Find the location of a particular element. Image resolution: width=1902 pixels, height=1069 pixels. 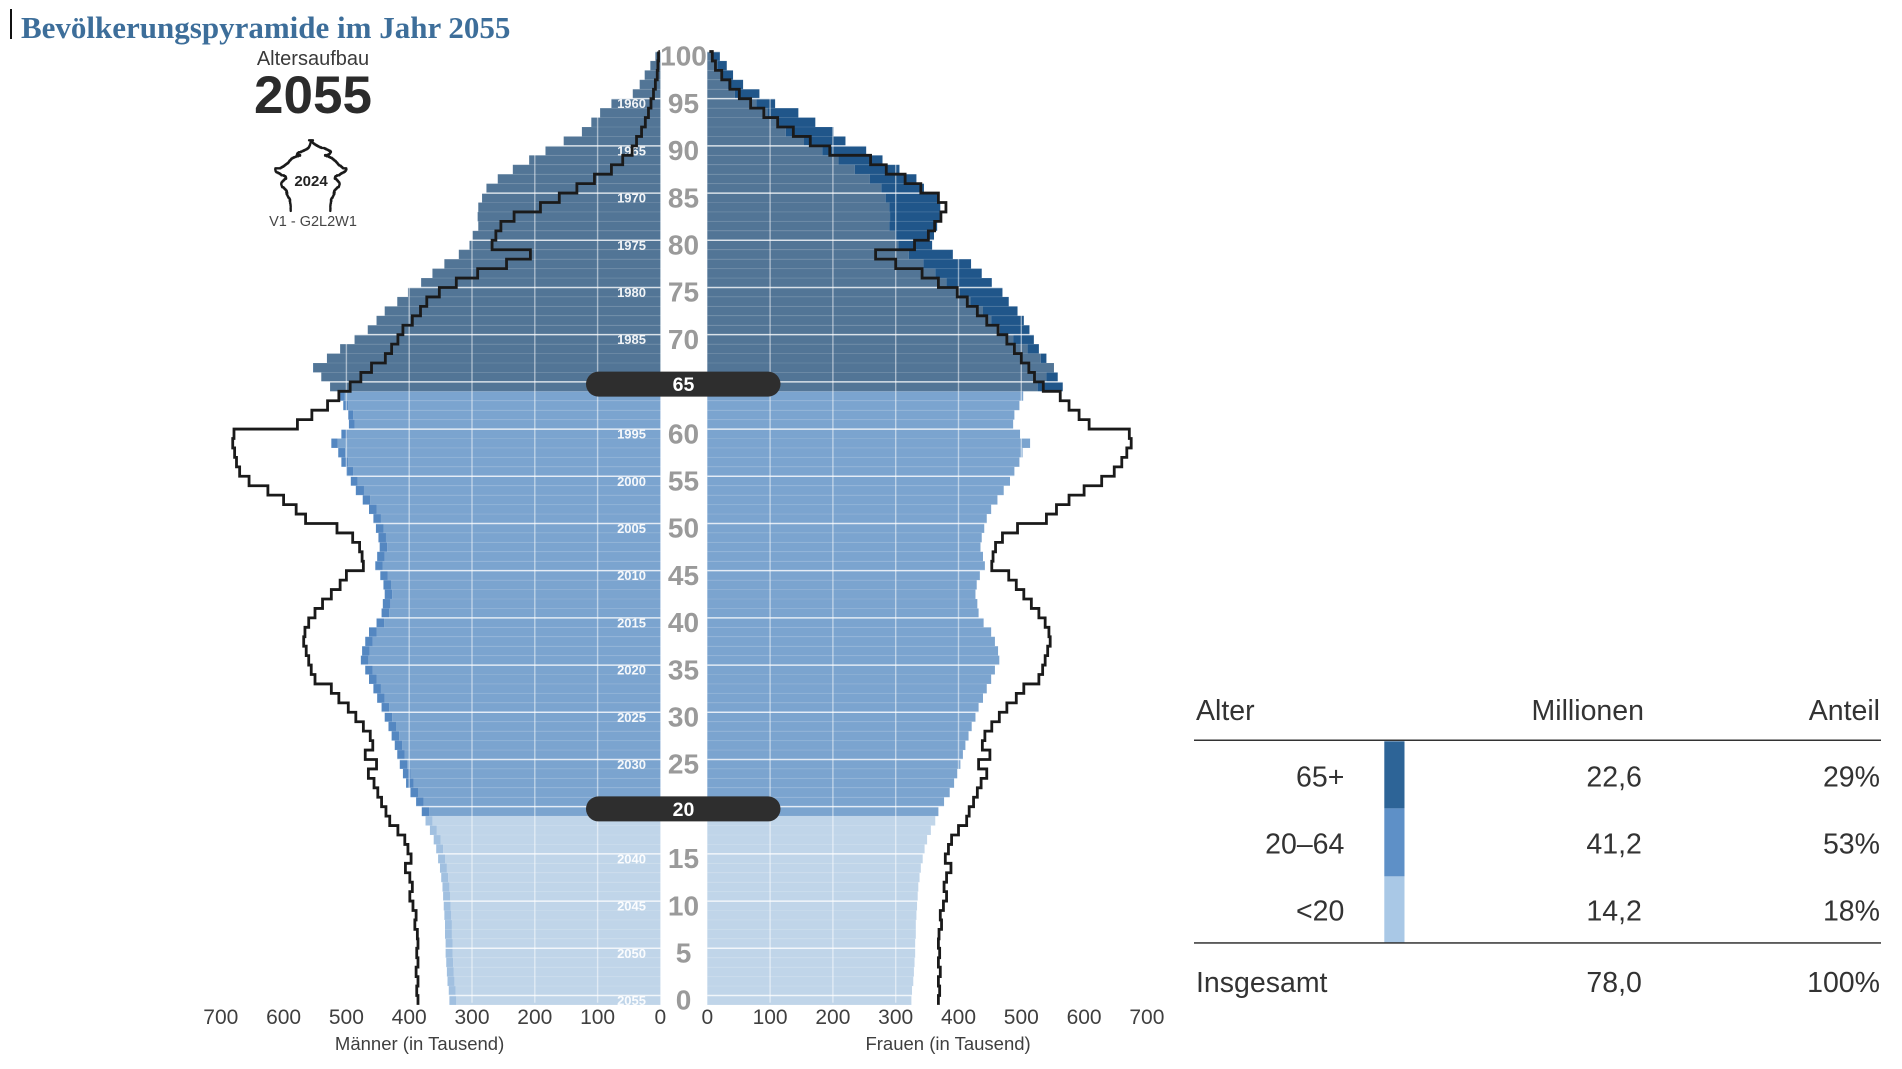

svg-text: 1970 is located at coordinates (631, 198).